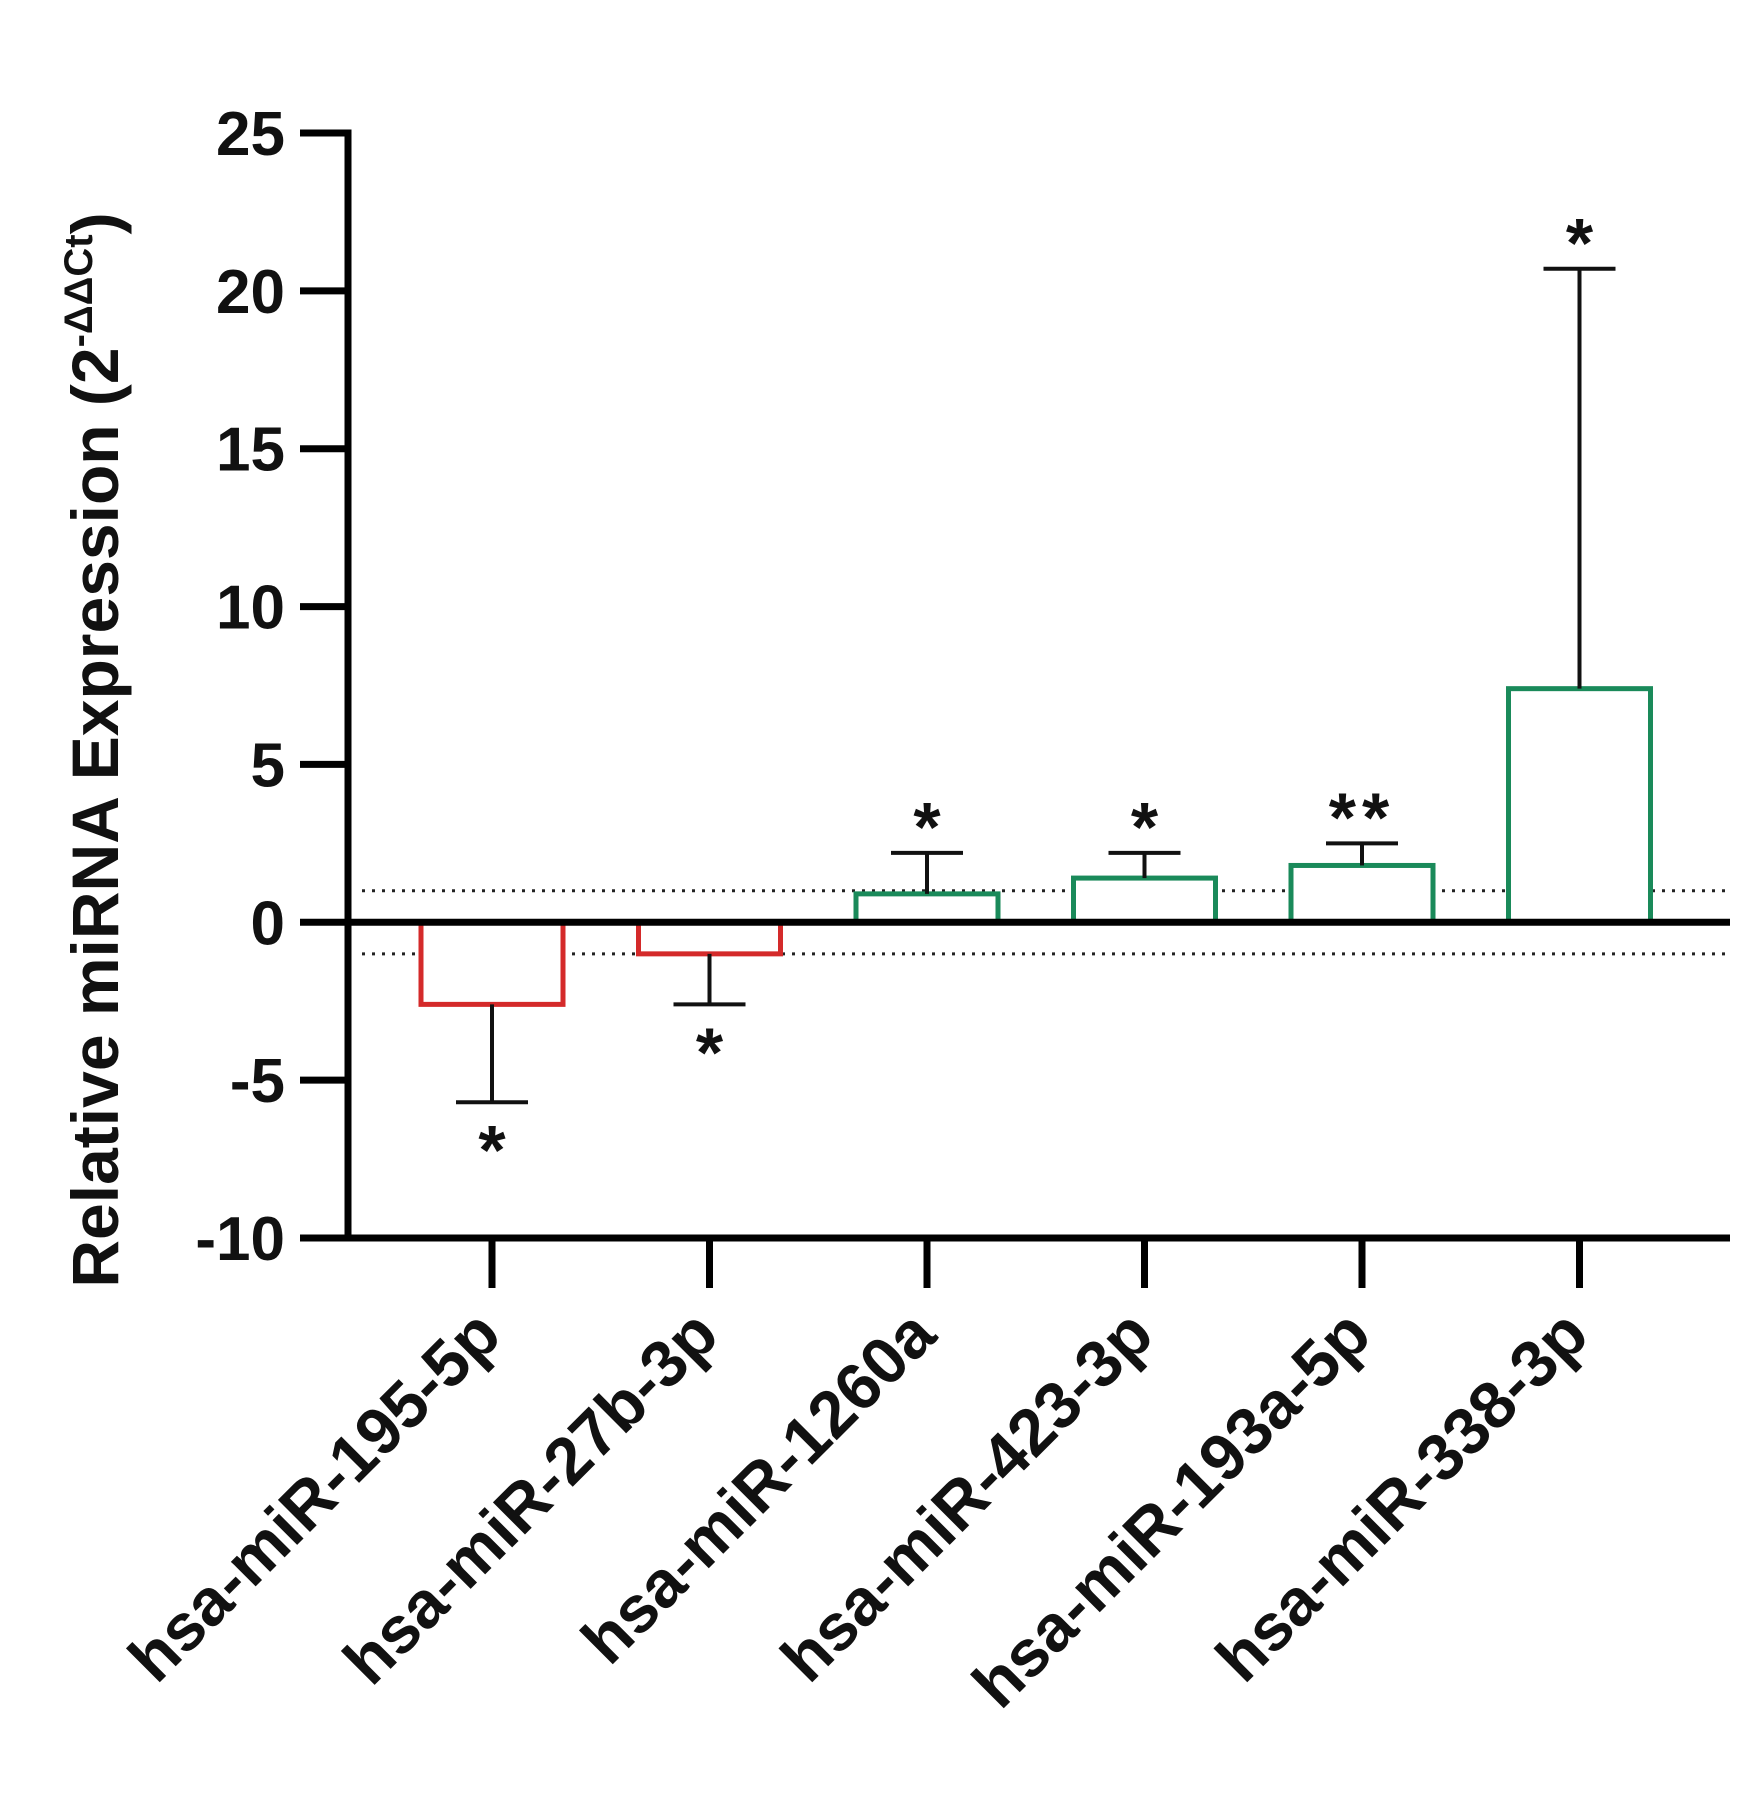 The height and width of the screenshot is (1810, 1758). I want to click on bar-hsa-miR-193a-5p, so click(1362, 893).